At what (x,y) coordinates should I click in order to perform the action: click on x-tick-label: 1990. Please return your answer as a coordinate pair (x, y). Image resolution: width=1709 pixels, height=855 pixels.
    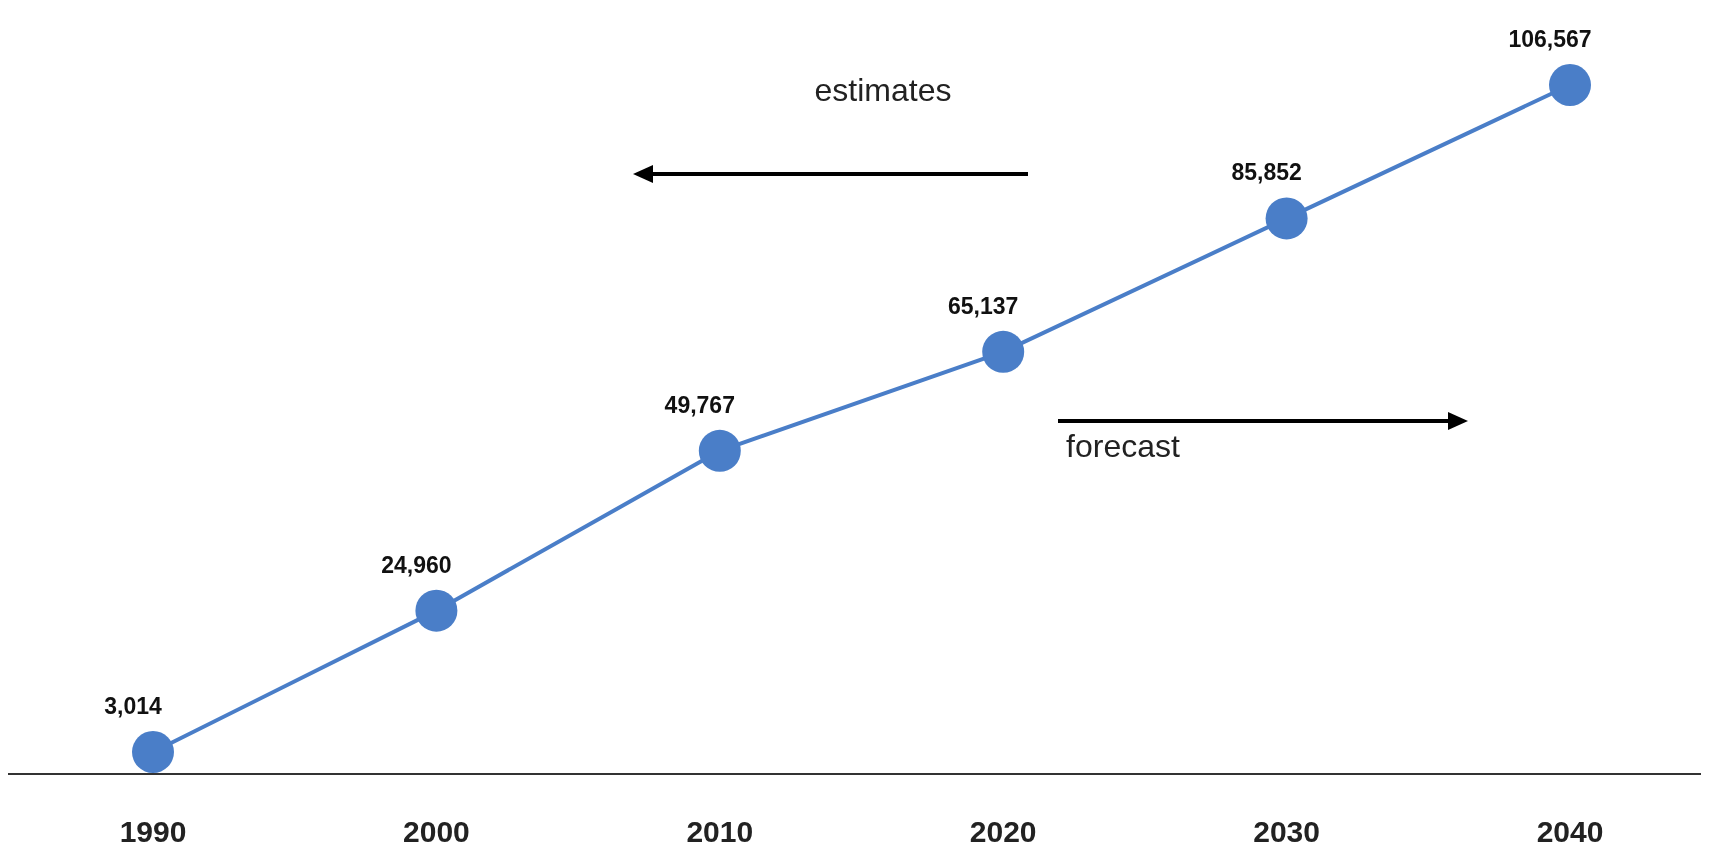
    Looking at the image, I should click on (153, 831).